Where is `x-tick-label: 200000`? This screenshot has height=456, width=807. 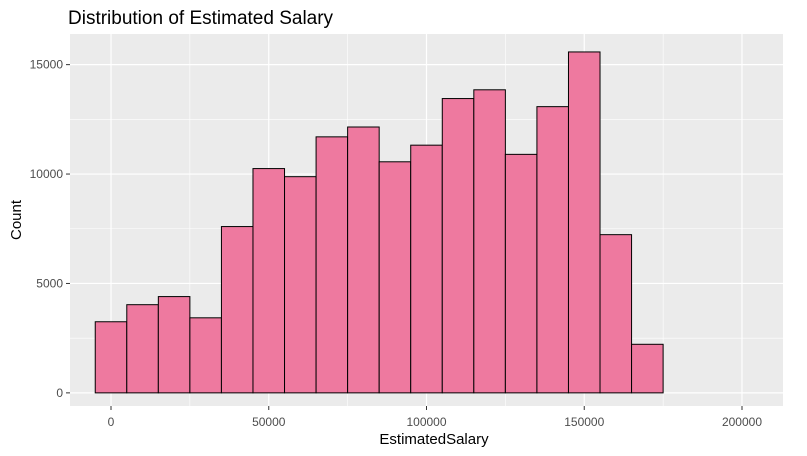 x-tick-label: 200000 is located at coordinates (742, 422).